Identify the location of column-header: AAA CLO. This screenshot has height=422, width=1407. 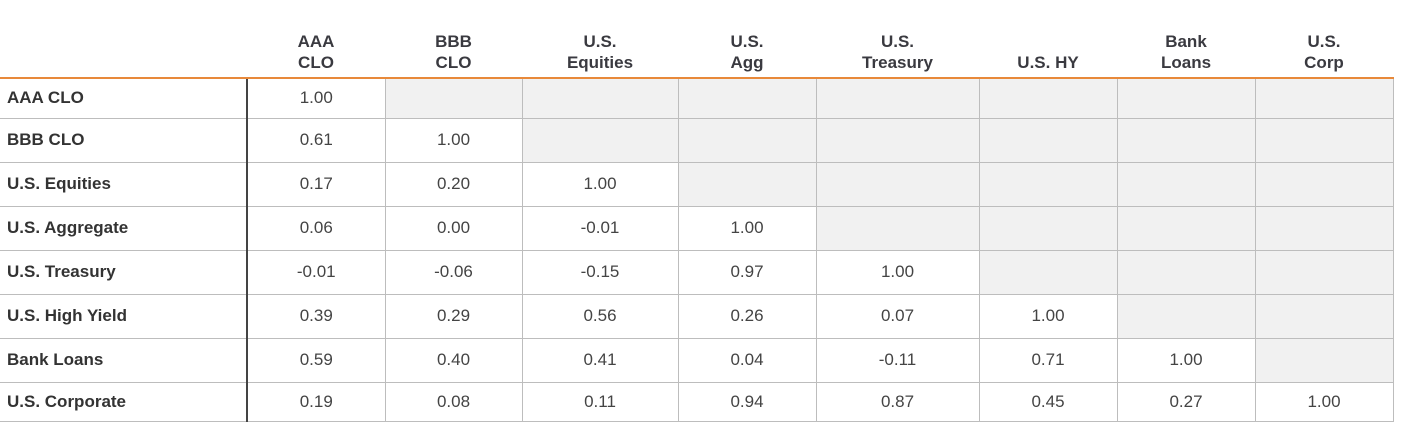
(316, 39).